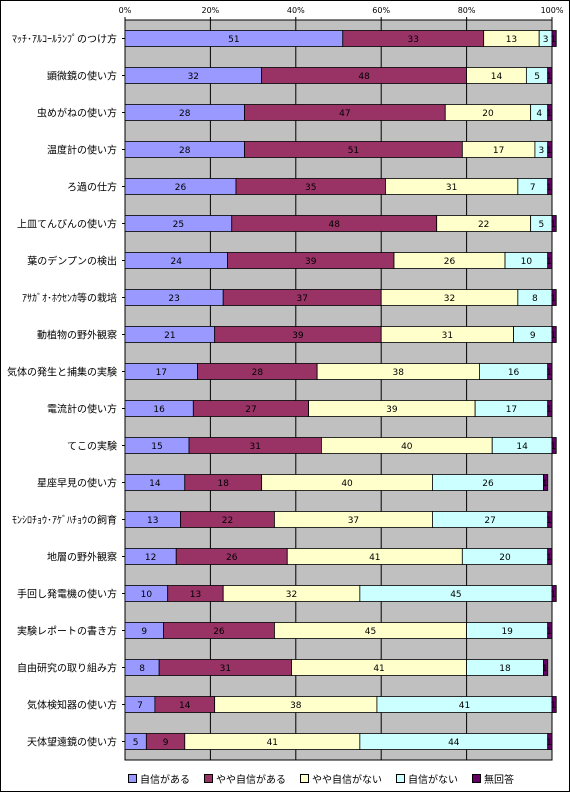 The image size is (570, 792). Describe the element at coordinates (185, 151) in the screenshot. I see `data-label: 28` at that location.